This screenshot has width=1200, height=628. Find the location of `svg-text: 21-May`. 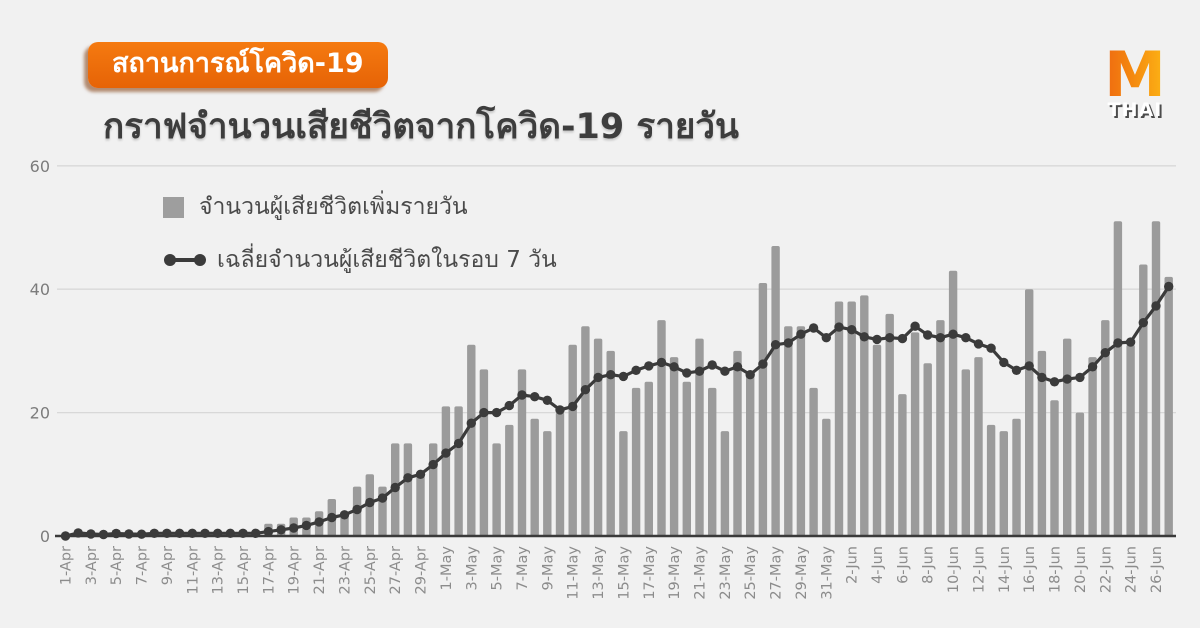

svg-text: 21-May is located at coordinates (701, 573).